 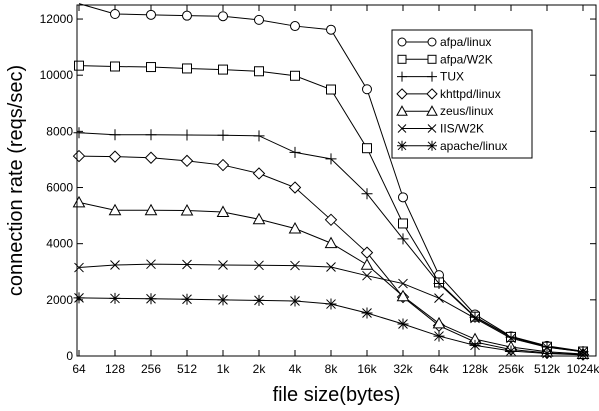 I want to click on y-tick-label: 8000, so click(x=59, y=131).